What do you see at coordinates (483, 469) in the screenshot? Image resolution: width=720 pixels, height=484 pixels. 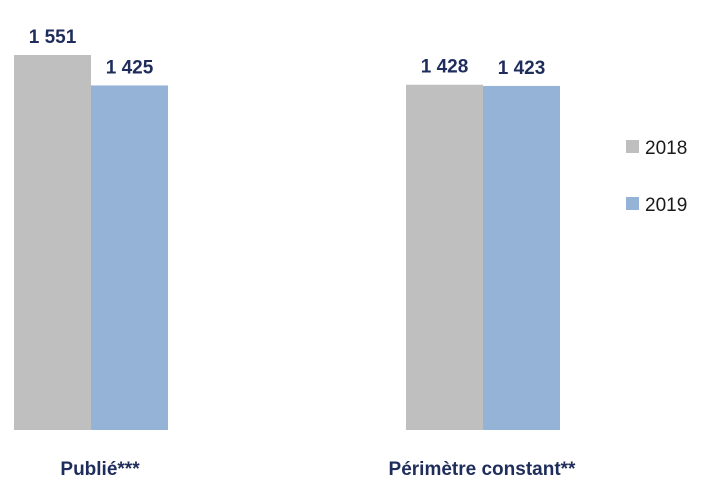 I see `category-label-1: Périmètre constant**` at bounding box center [483, 469].